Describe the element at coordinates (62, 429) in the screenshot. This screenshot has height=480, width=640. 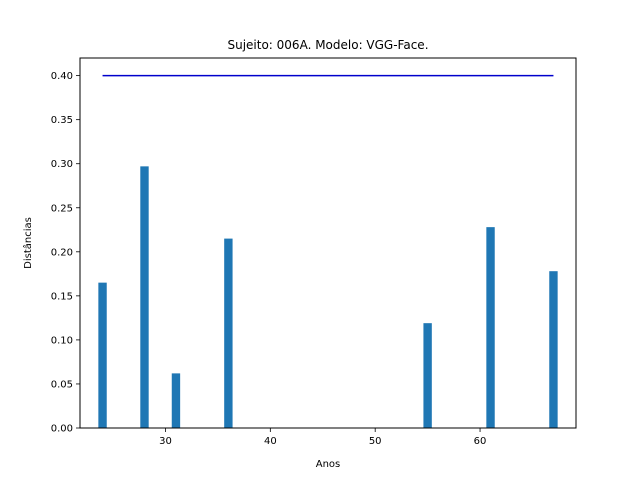
I see `y-tick-label-0: 0.00` at that location.